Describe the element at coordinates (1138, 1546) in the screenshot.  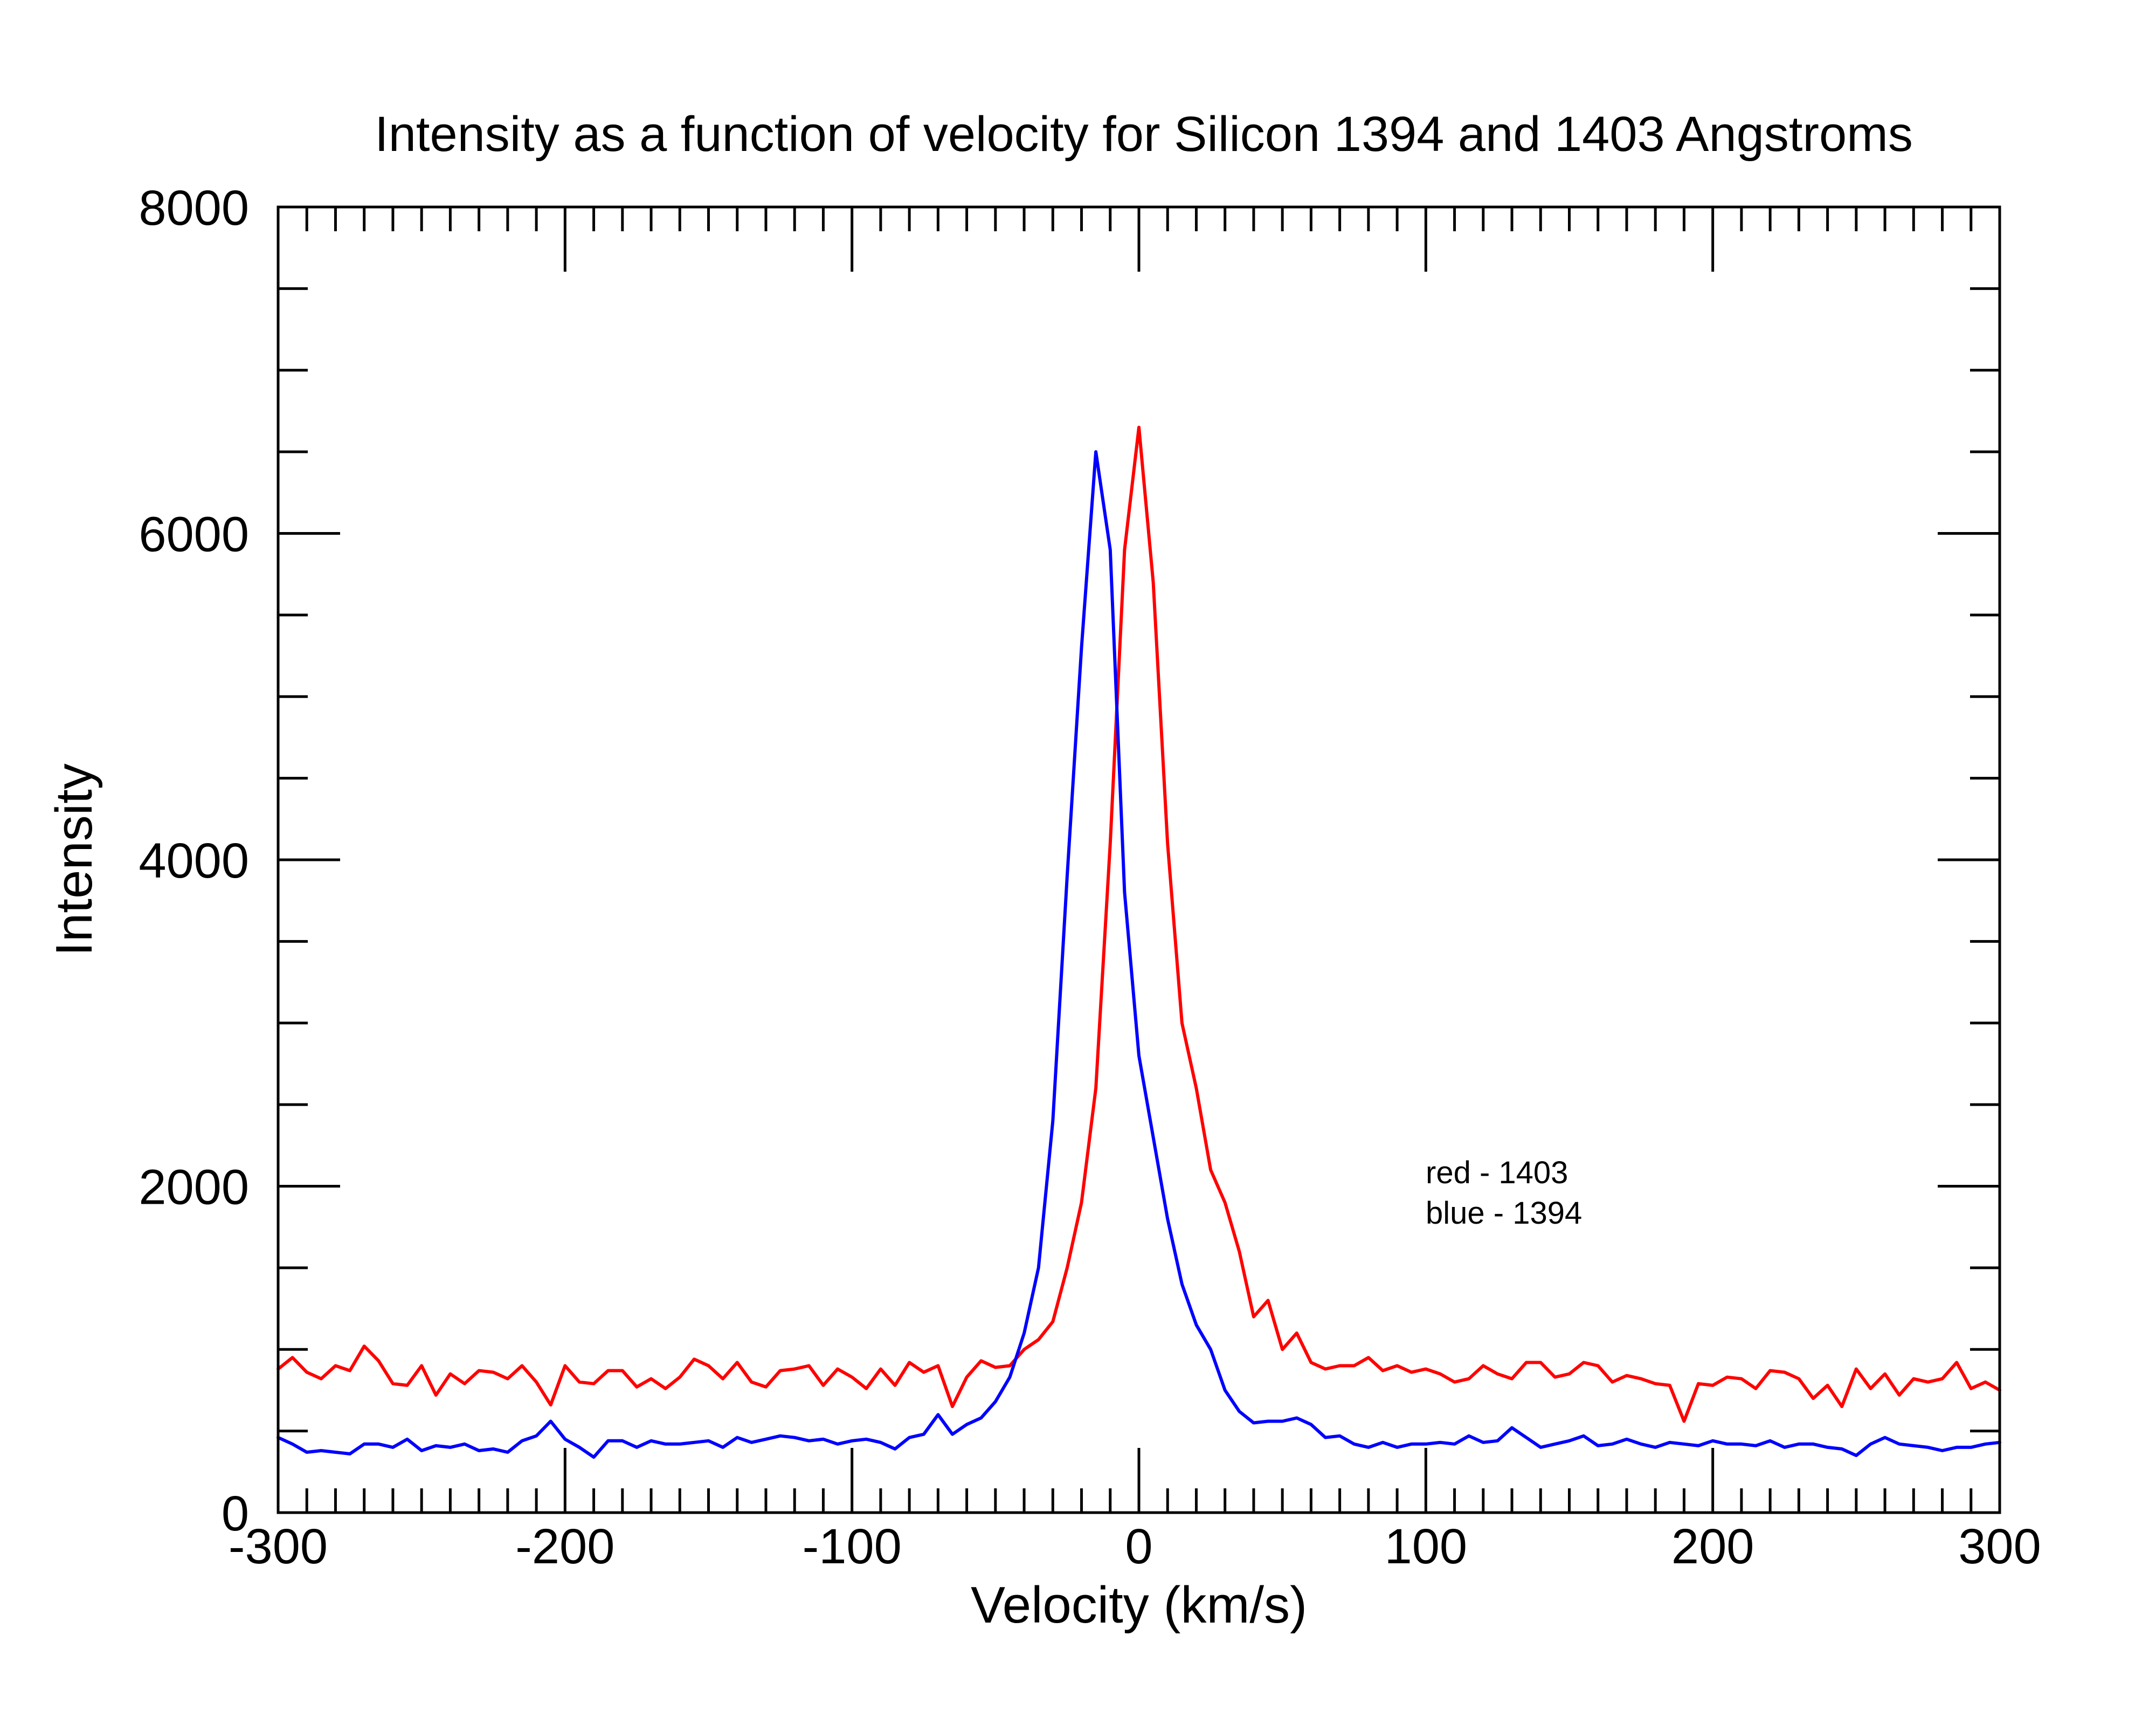
I see `x-tick-label: 0` at that location.